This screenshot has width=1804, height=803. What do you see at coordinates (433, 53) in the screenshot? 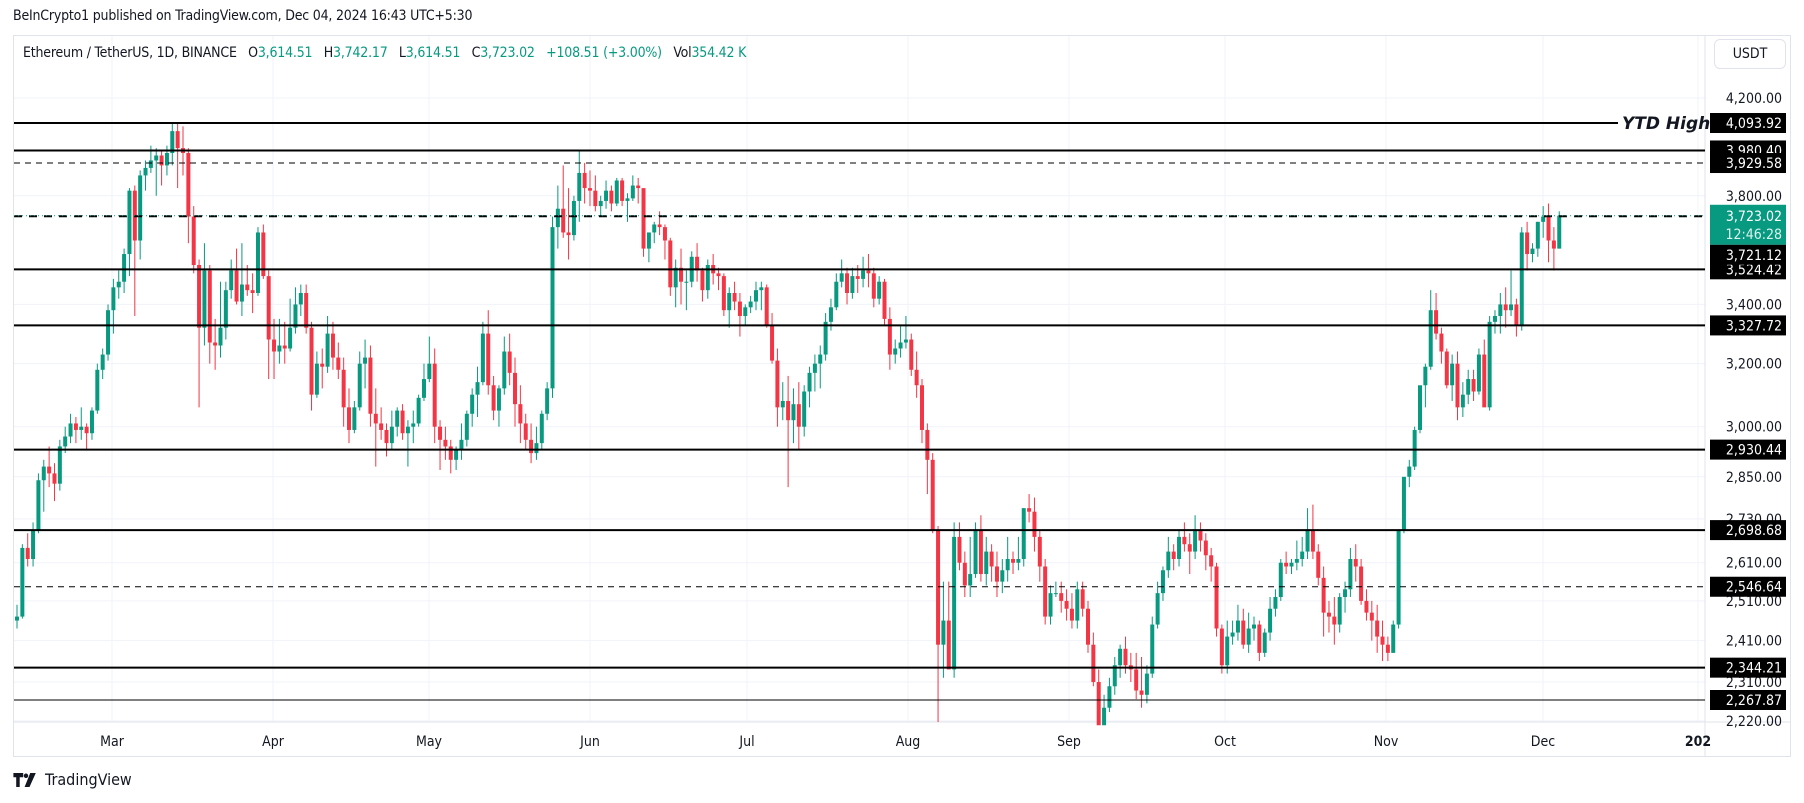
I see `low-value: 3,614.51` at bounding box center [433, 53].